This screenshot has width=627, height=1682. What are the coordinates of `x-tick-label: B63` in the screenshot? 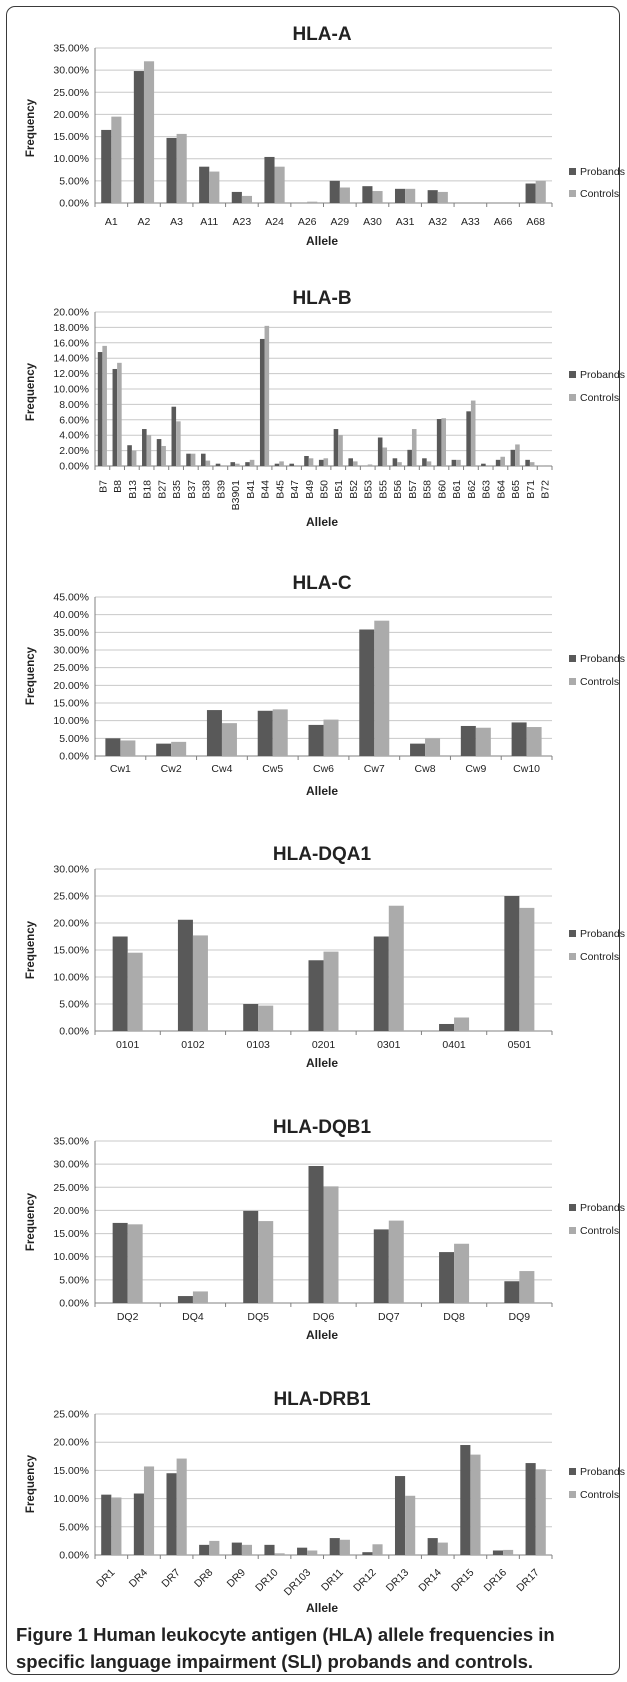 It's located at (487, 489).